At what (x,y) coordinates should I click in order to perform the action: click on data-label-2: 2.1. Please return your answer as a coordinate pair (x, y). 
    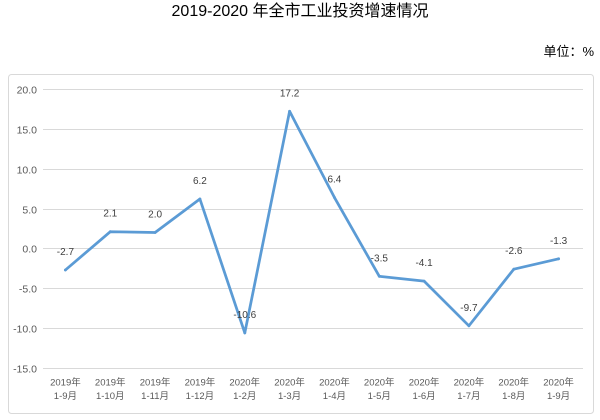
    Looking at the image, I should click on (110, 214).